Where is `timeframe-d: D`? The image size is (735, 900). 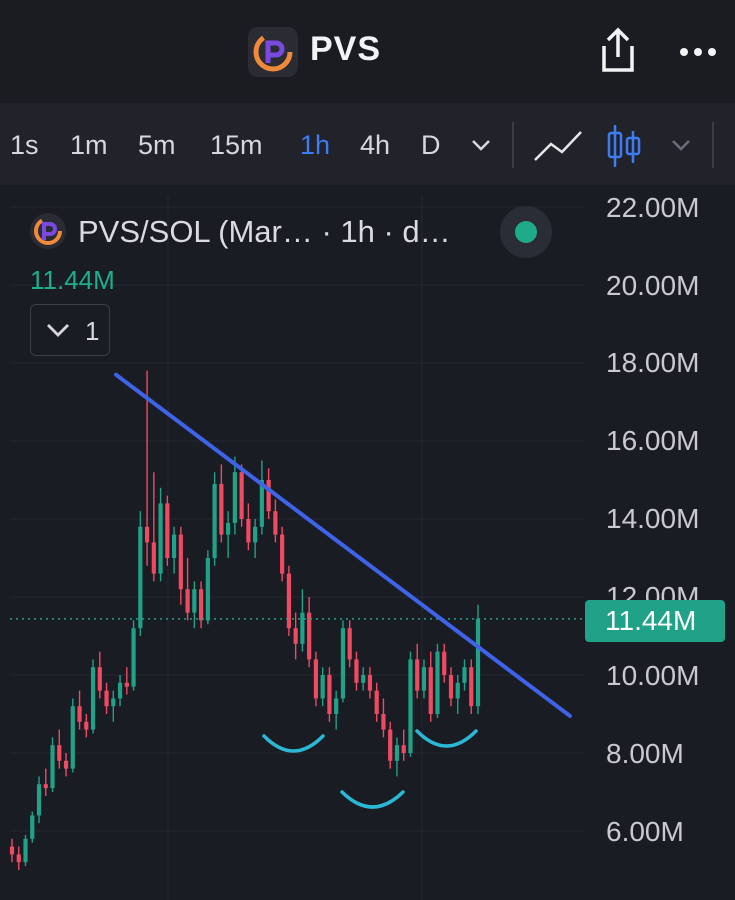 timeframe-d: D is located at coordinates (431, 145).